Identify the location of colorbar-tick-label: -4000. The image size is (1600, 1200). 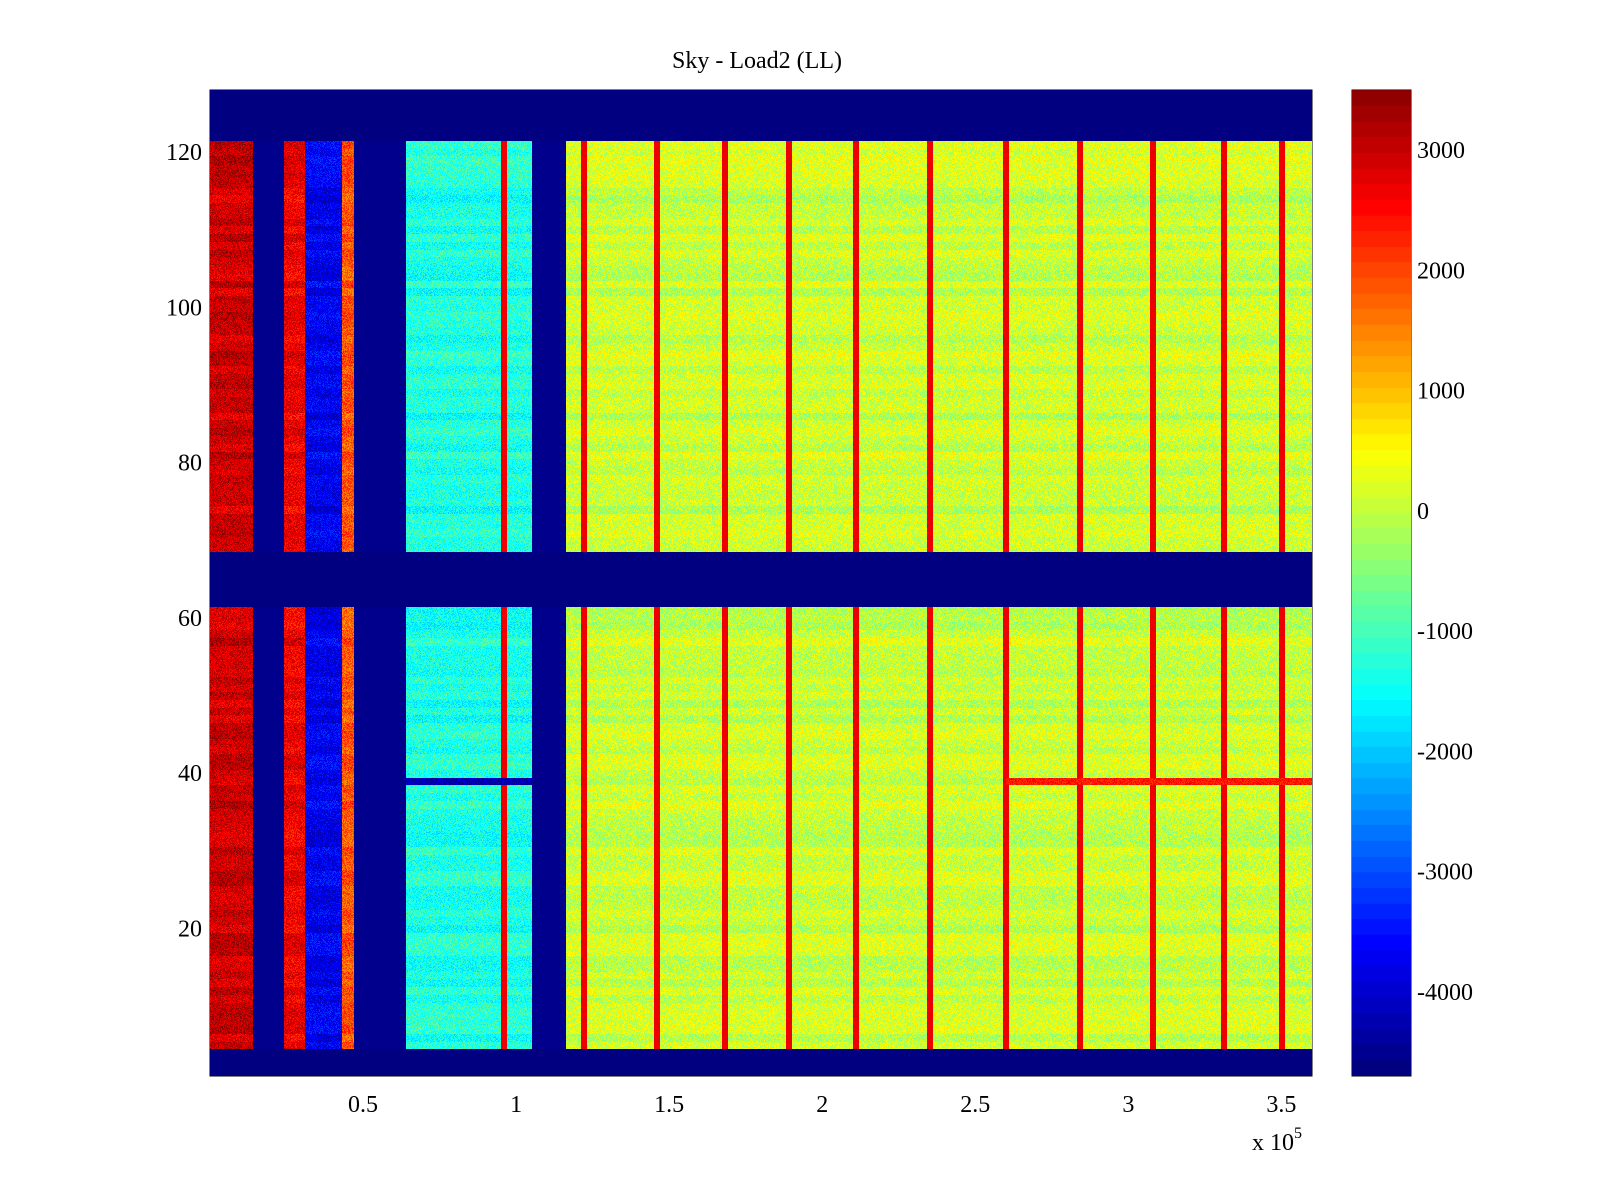
(1445, 993).